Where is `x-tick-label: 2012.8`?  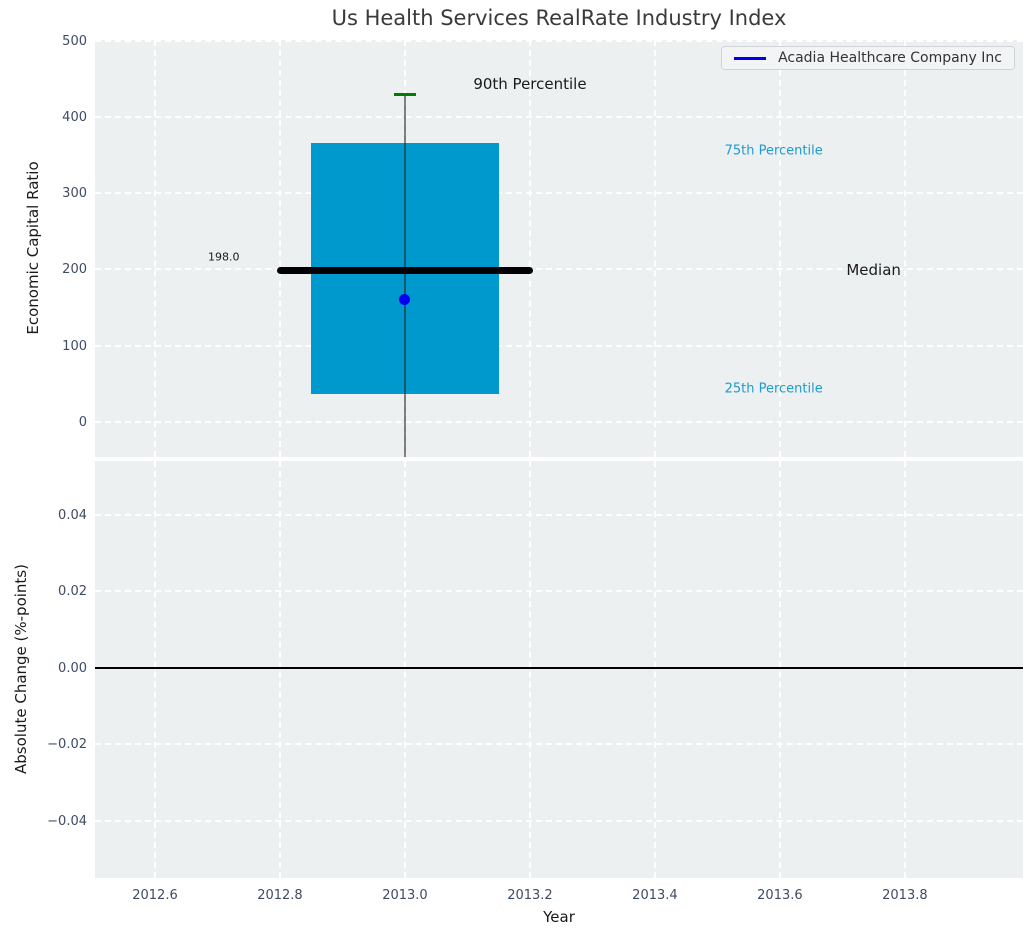
x-tick-label: 2012.8 is located at coordinates (280, 895).